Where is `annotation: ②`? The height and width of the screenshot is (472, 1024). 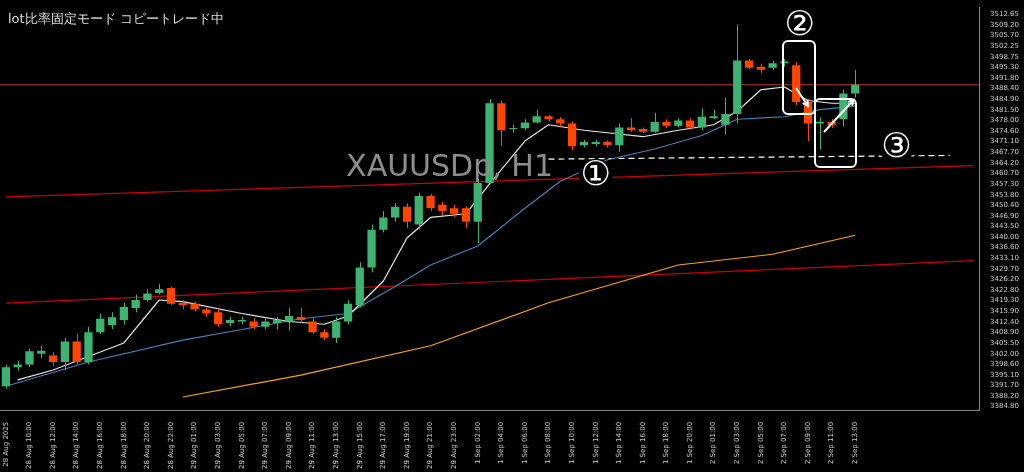 annotation: ② is located at coordinates (799, 22).